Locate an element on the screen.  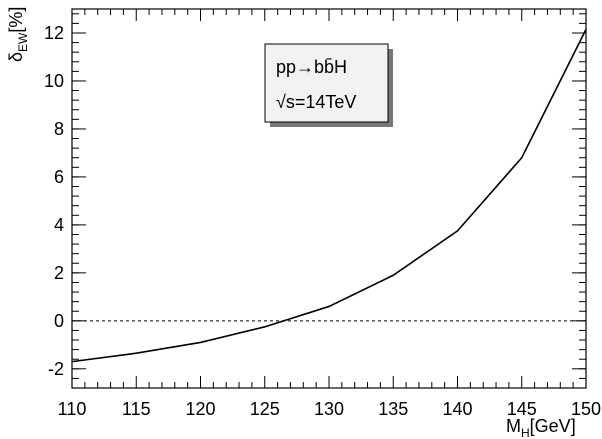
x-tick-label: 145 is located at coordinates (522, 409).